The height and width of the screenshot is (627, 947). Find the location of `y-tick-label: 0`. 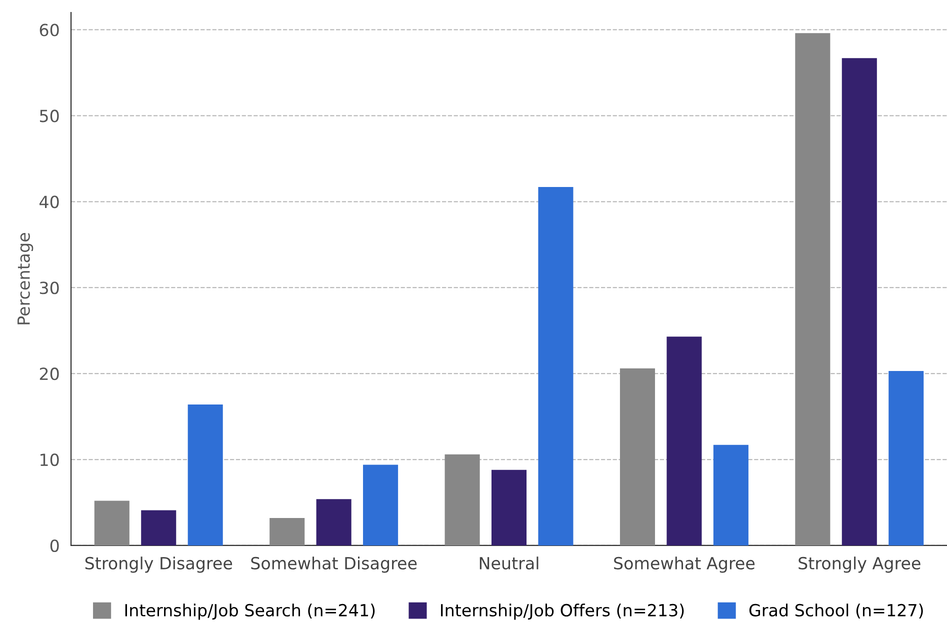

y-tick-label: 0 is located at coordinates (54, 545).